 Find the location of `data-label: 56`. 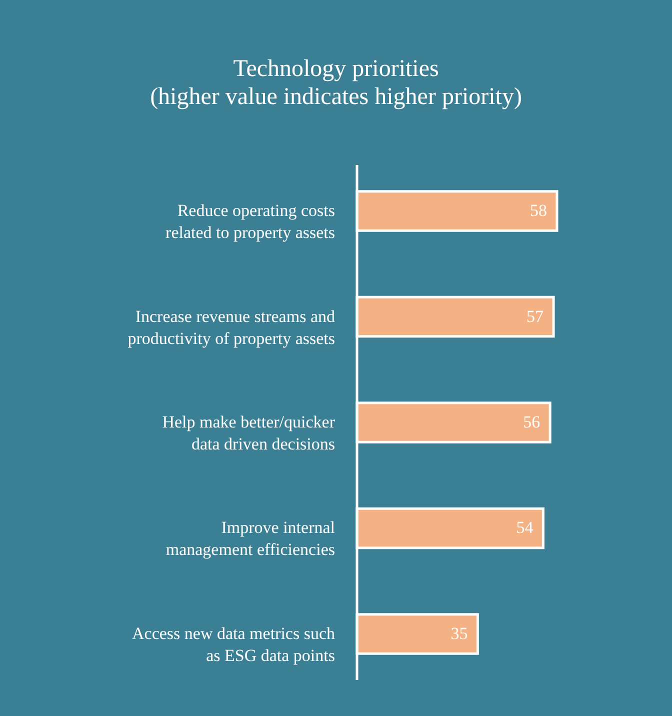

data-label: 56 is located at coordinates (531, 422).